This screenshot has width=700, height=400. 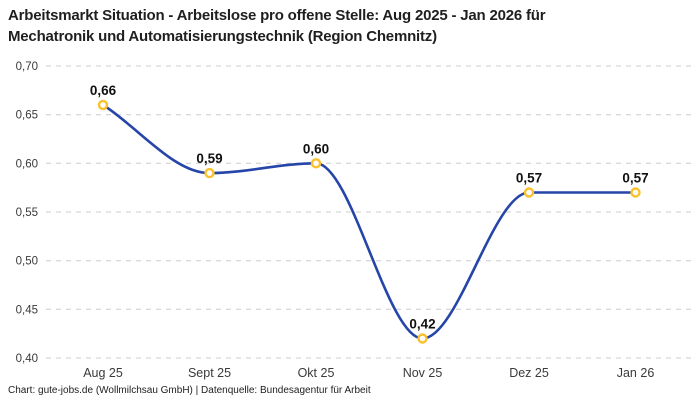 I want to click on data-point-label: 0,60, so click(x=316, y=148).